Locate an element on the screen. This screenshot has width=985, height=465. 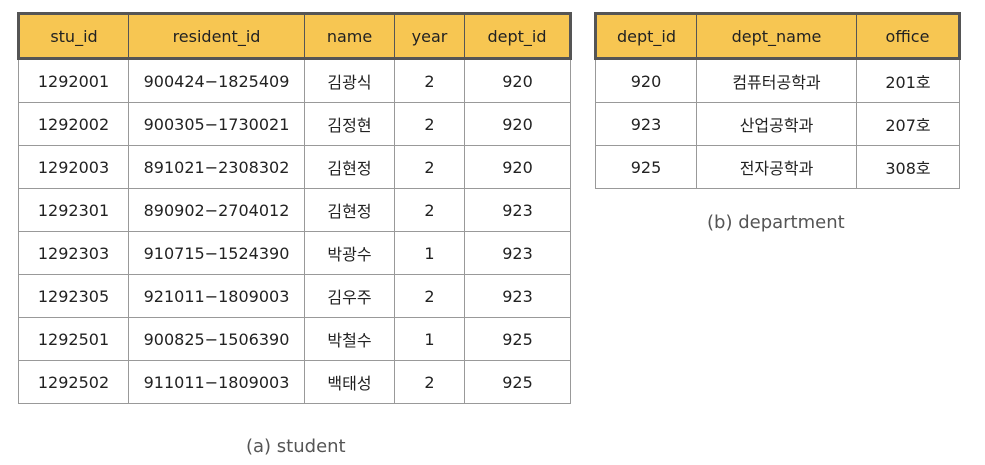
student-header-row: stu_id resident_id name year dept_id is located at coordinates (294, 36).